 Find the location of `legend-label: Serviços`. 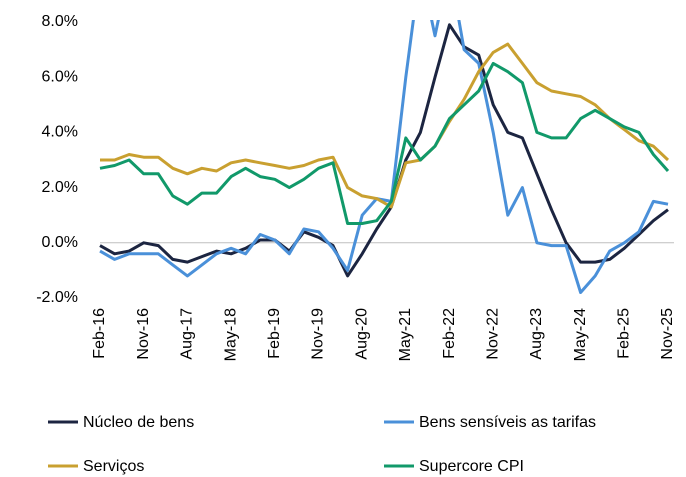

legend-label: Serviços is located at coordinates (113, 466).